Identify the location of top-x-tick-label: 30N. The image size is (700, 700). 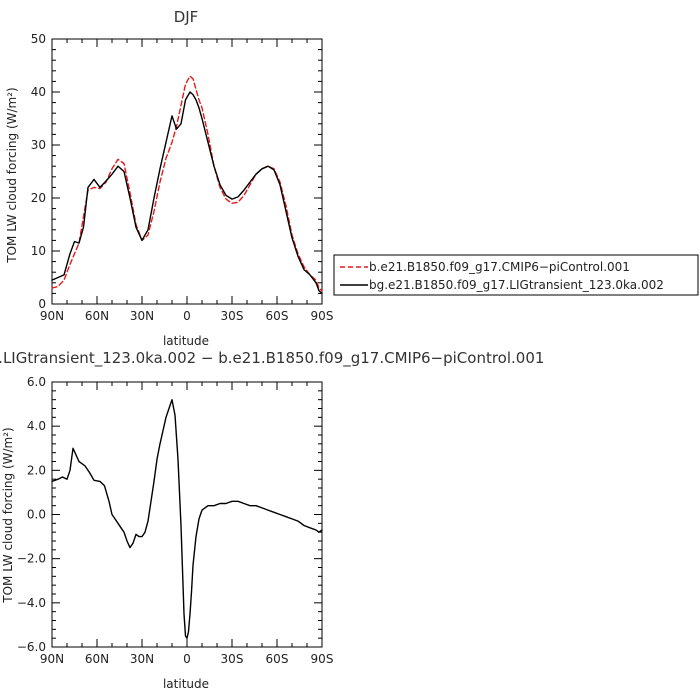
(142, 316).